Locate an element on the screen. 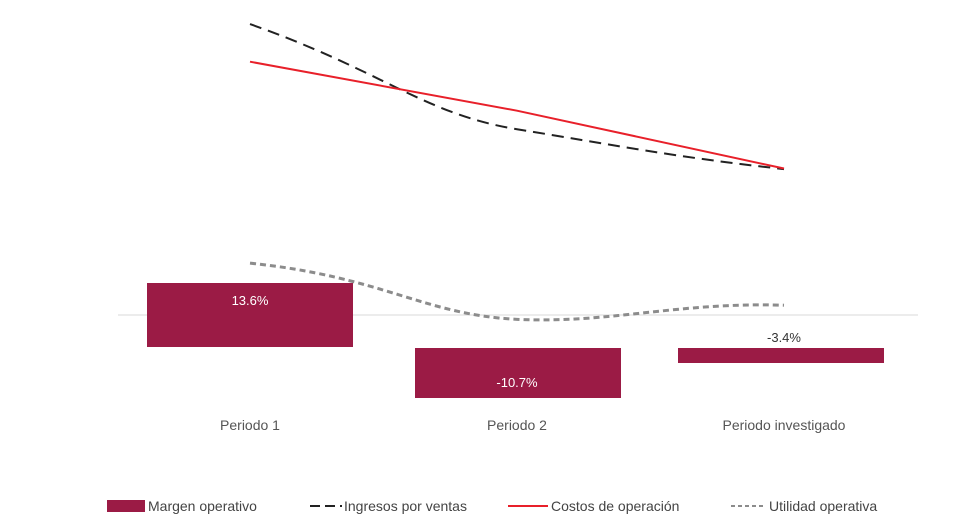 This screenshot has width=967, height=523. category-label-periodo-1: Periodo 1 is located at coordinates (250, 425).